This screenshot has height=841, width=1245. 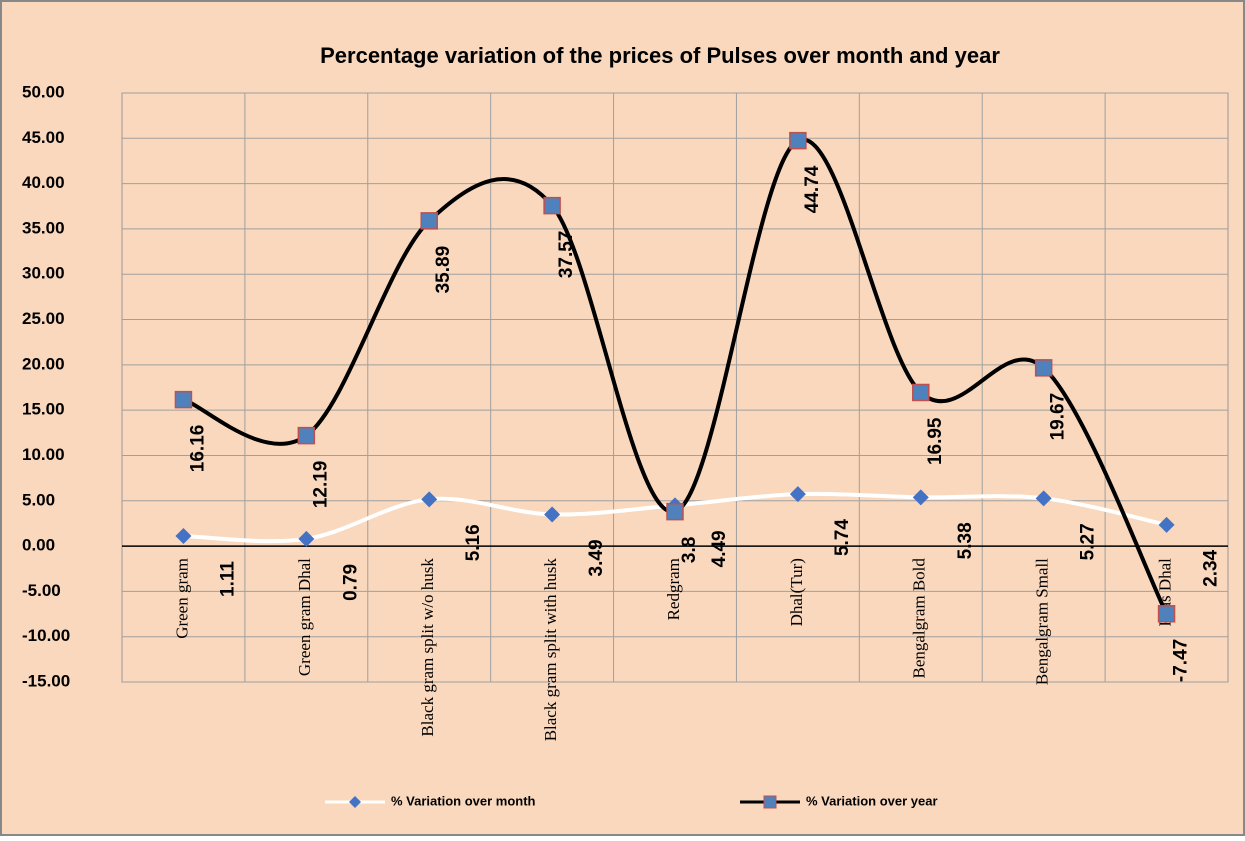 I want to click on y-tick-label: 50.00, so click(x=43, y=91).